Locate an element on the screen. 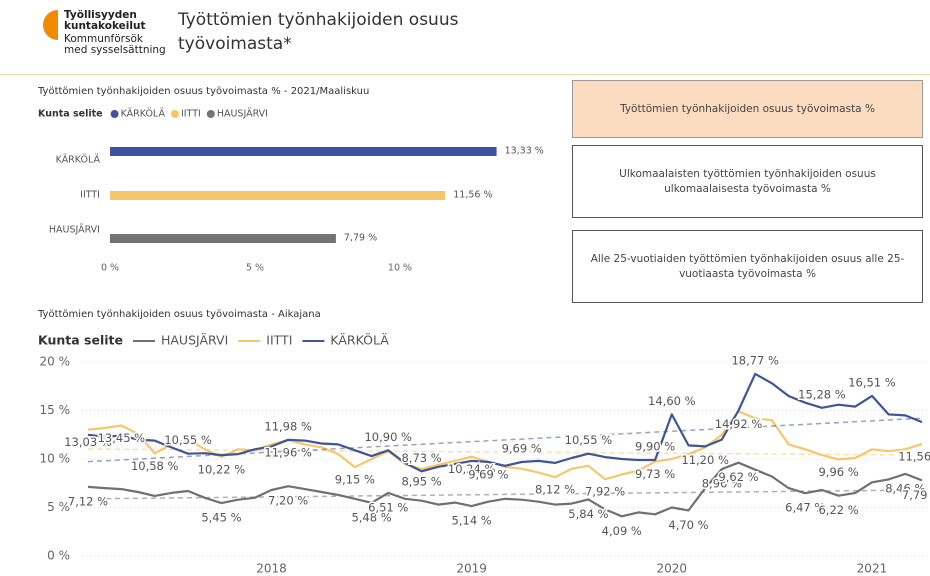 The width and height of the screenshot is (930, 576). category-label: IITTI is located at coordinates (90, 195).